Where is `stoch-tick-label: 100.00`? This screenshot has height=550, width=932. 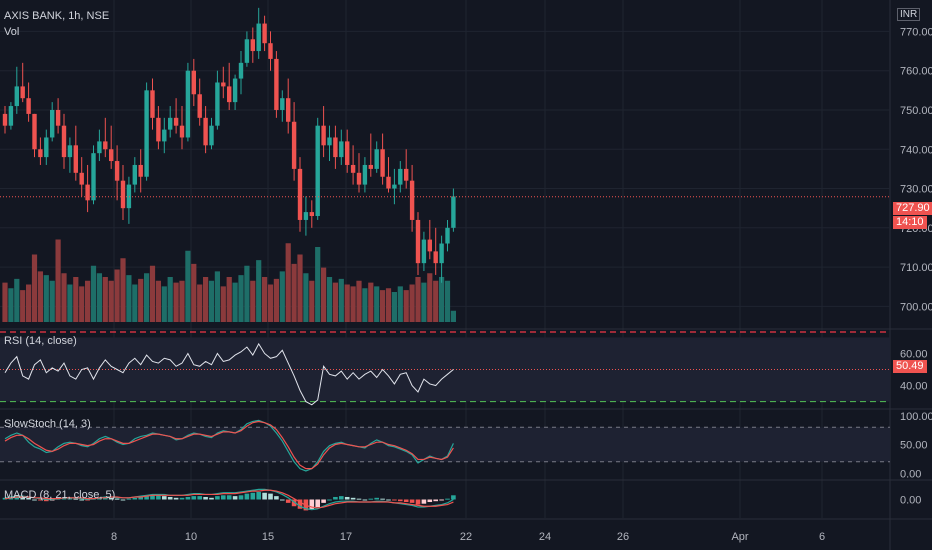 stoch-tick-label: 100.00 is located at coordinates (916, 417).